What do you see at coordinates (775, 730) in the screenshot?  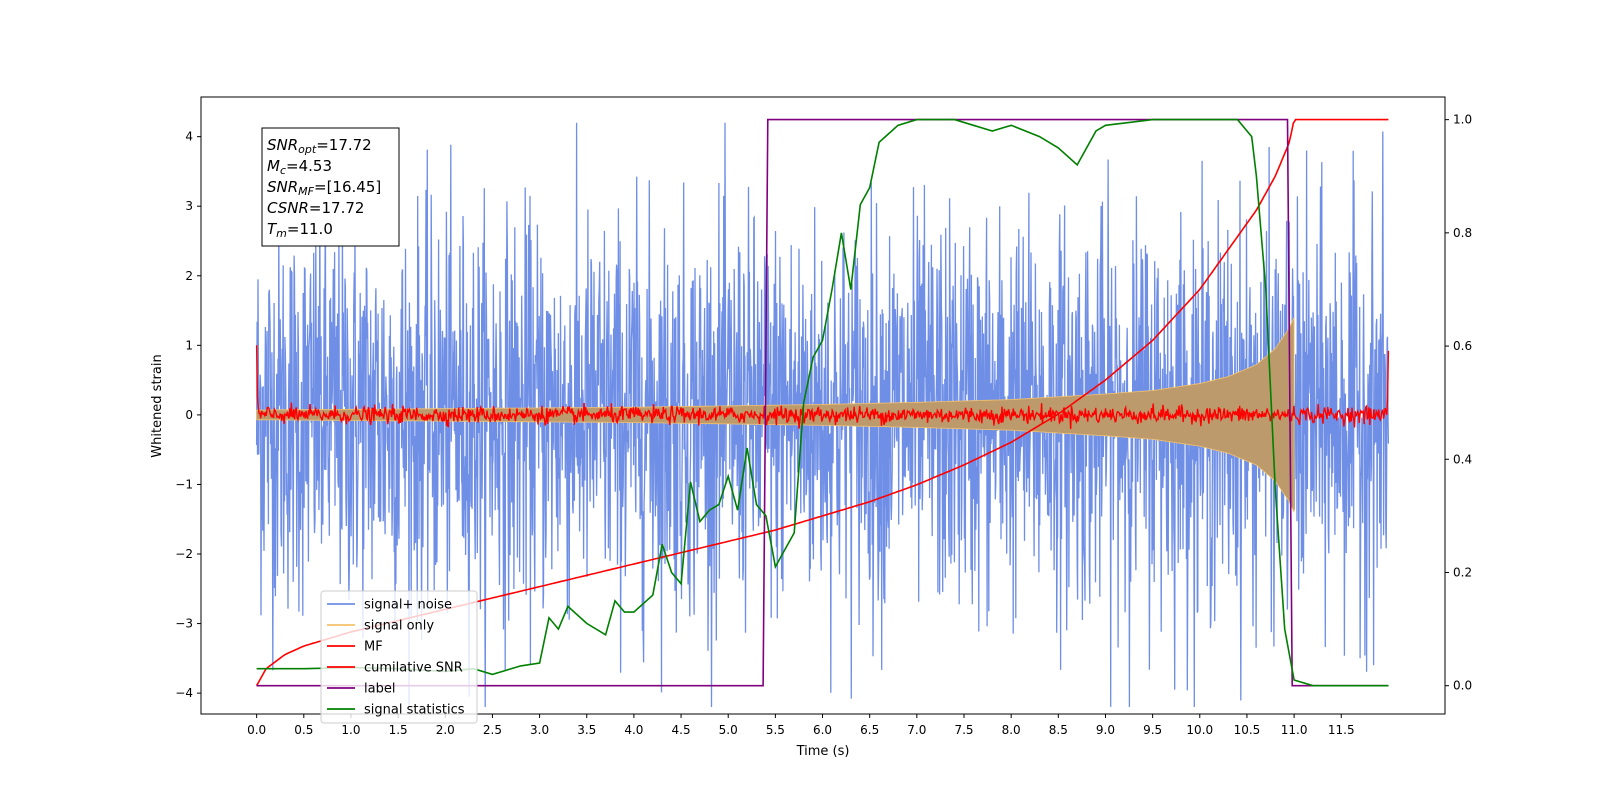 I see `x-tick-label: 5.5` at bounding box center [775, 730].